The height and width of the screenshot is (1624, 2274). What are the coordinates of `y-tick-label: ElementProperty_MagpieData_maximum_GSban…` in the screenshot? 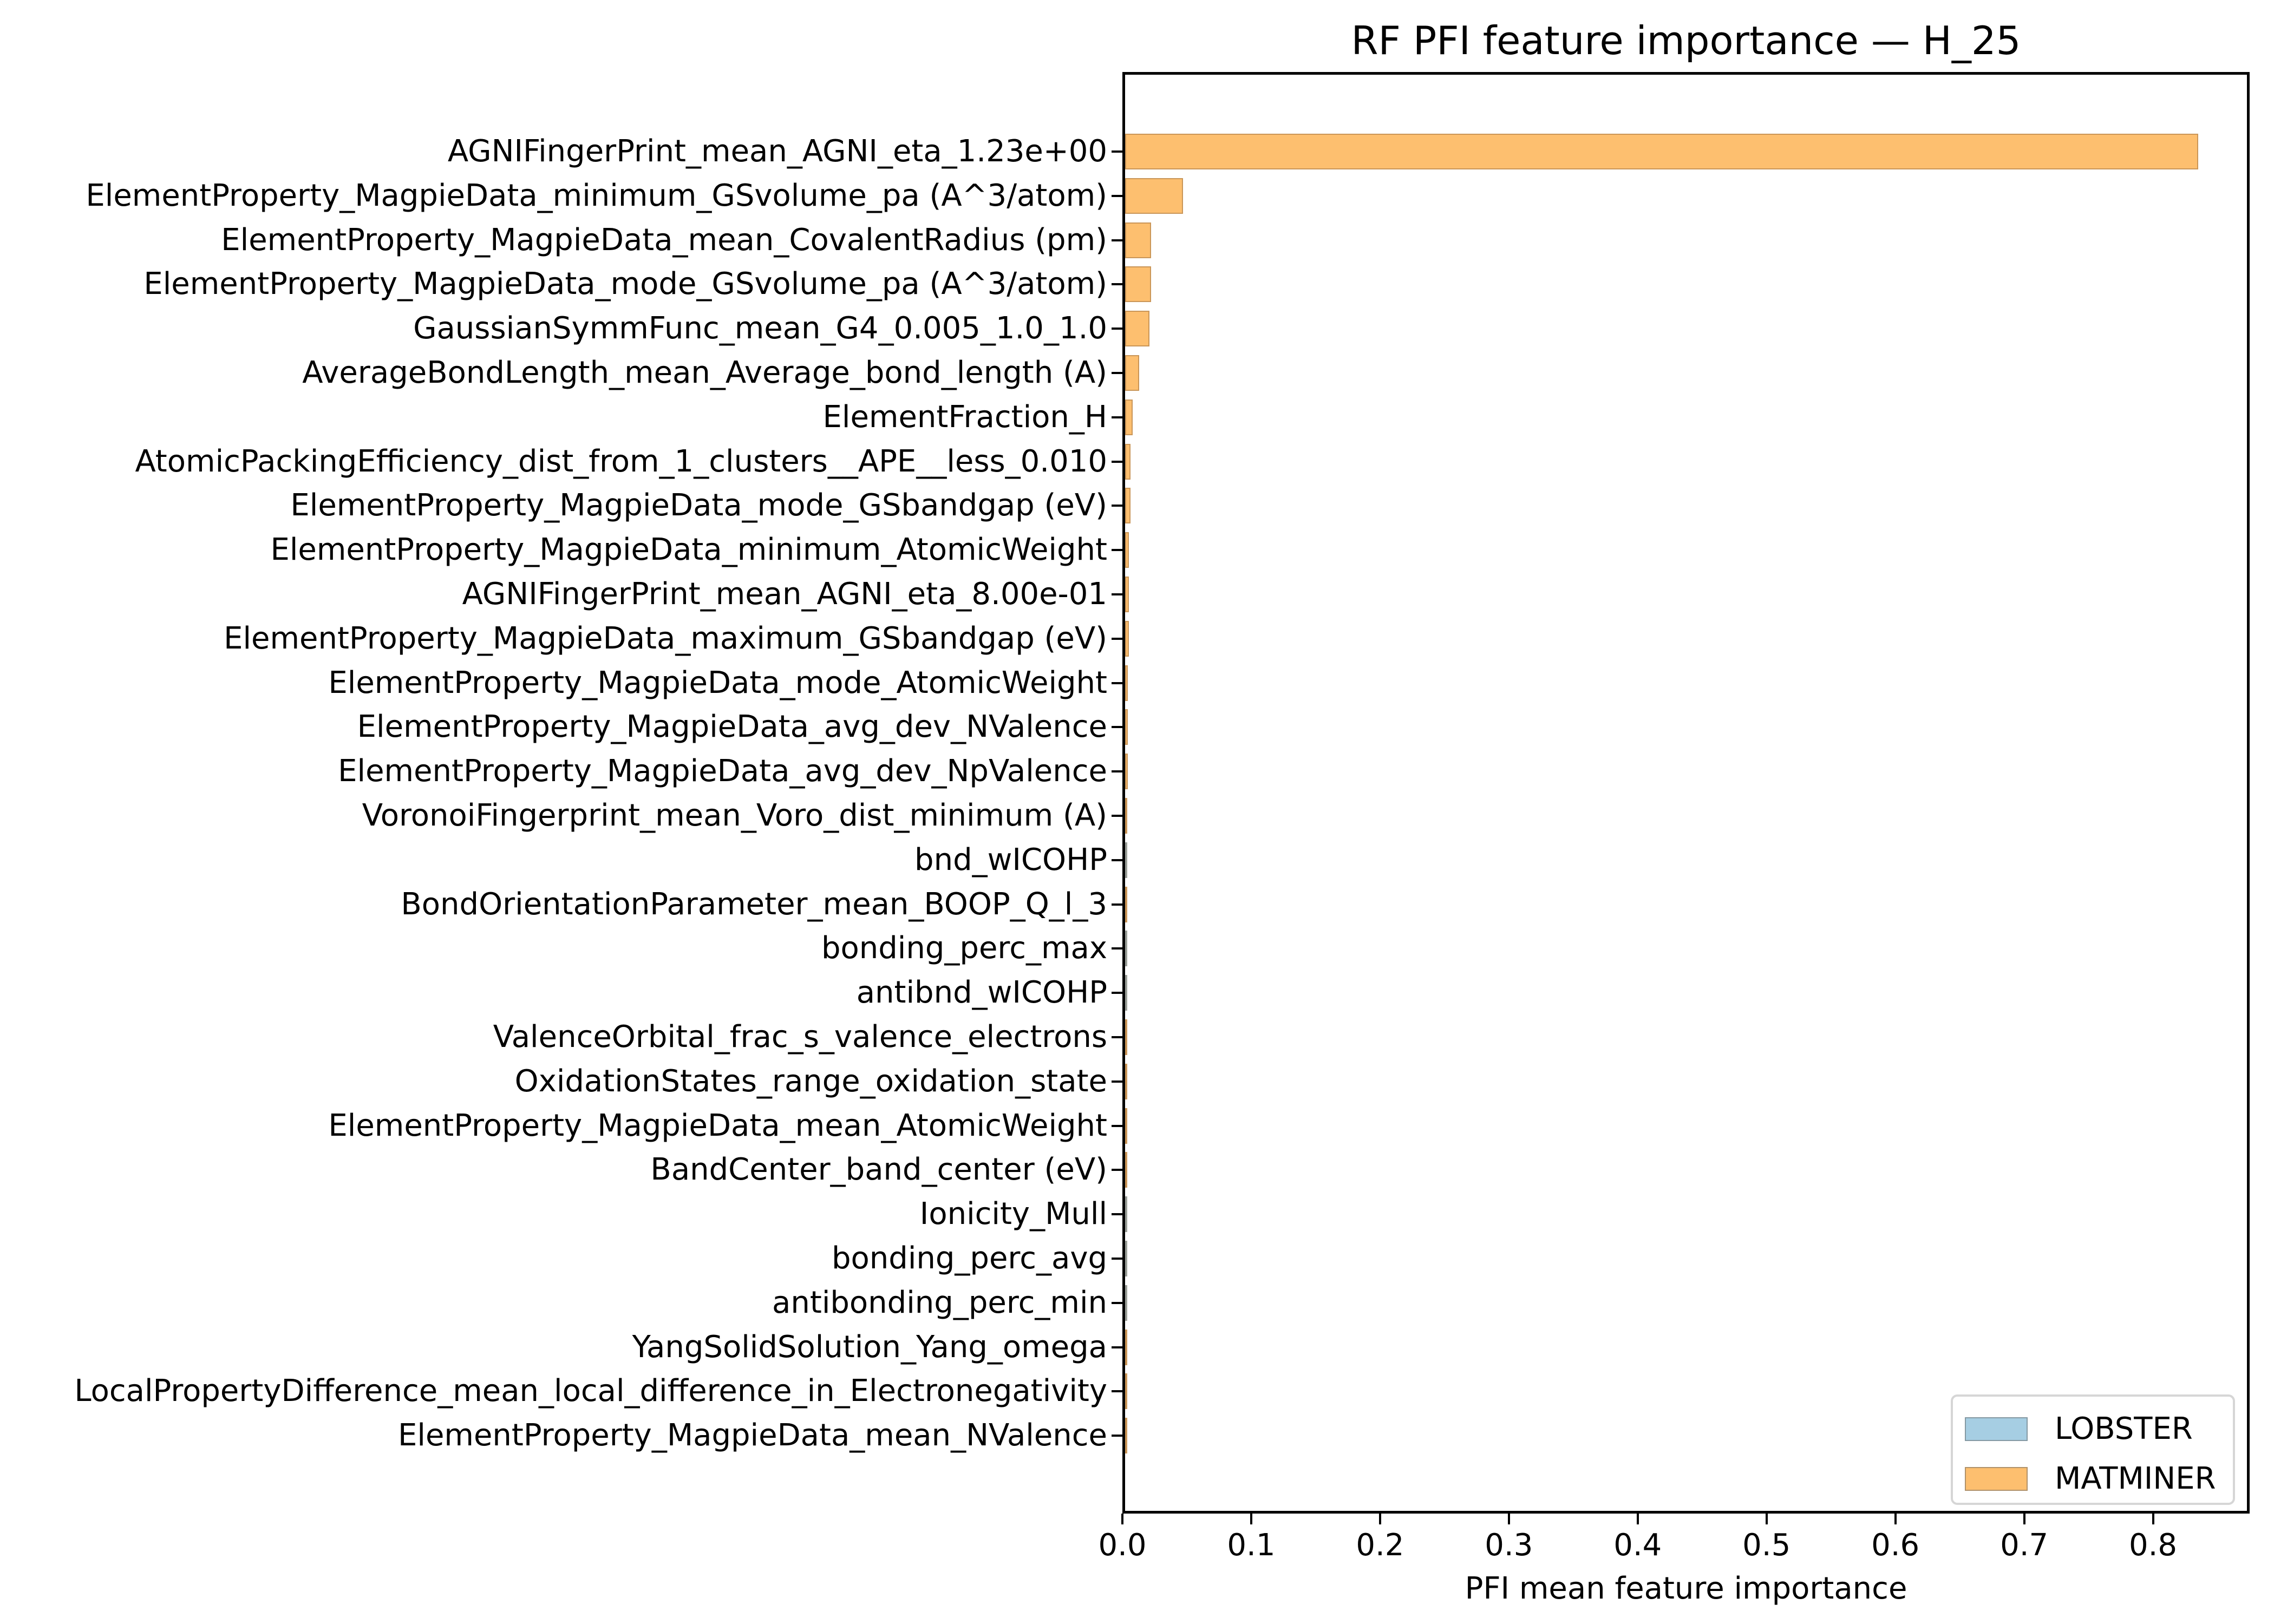 It's located at (666, 638).